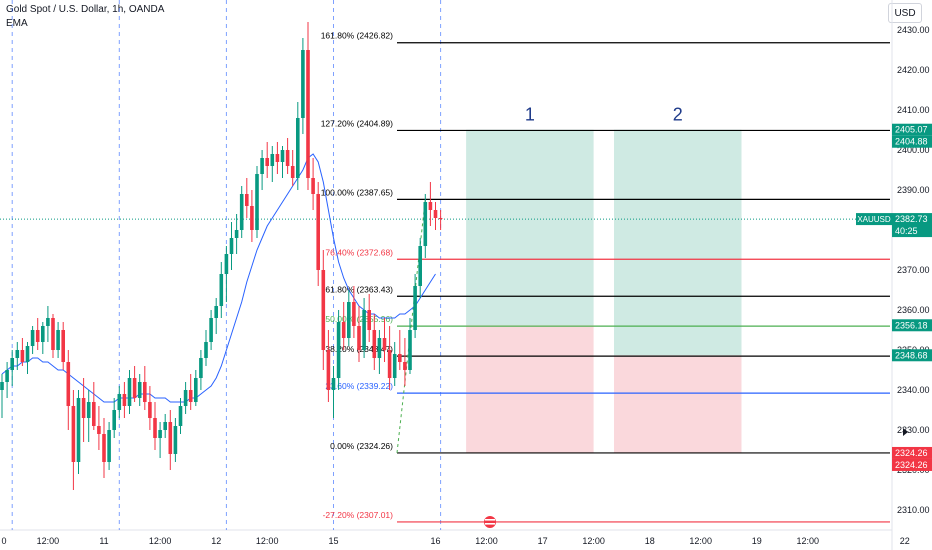 The width and height of the screenshot is (932, 550). What do you see at coordinates (757, 541) in the screenshot?
I see `time-tick-label: 19` at bounding box center [757, 541].